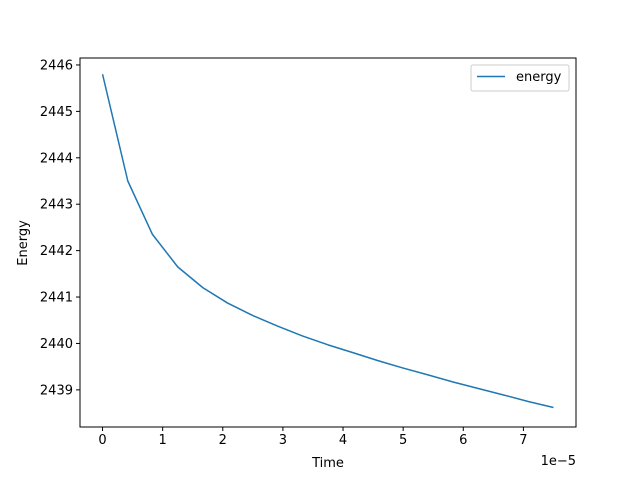  What do you see at coordinates (223, 440) in the screenshot?
I see `x-tick-label: 2` at bounding box center [223, 440].